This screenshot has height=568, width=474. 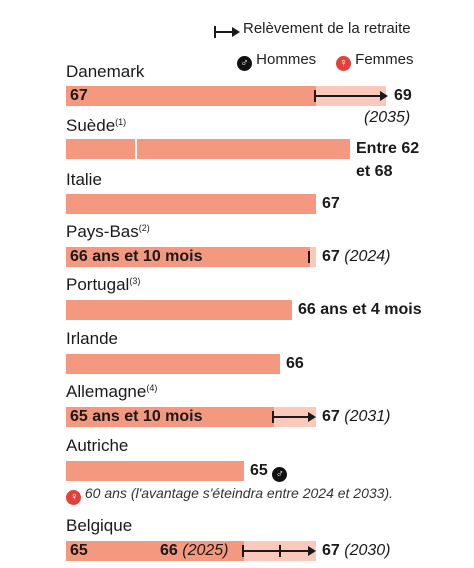 I want to click on bar-belgique, so click(x=155, y=551).